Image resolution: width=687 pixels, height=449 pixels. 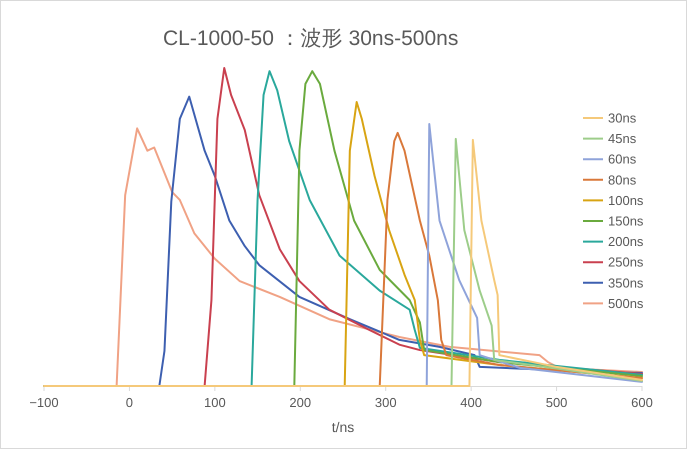 What do you see at coordinates (622, 138) in the screenshot?
I see `legend-label: 45ns` at bounding box center [622, 138].